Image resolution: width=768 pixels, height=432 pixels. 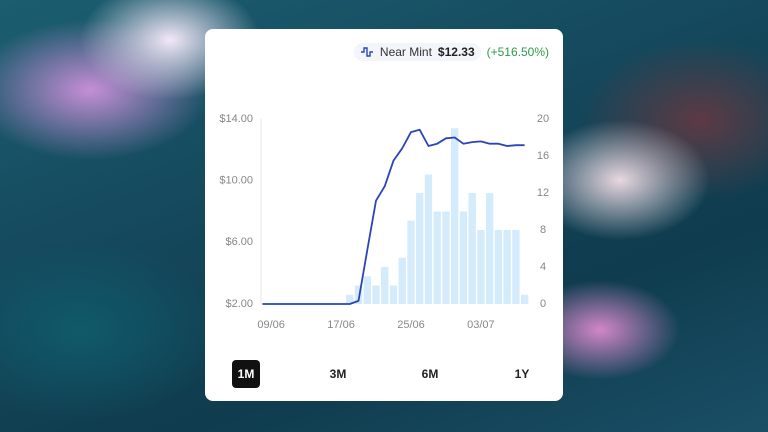 I want to click on header: Near Mint $12.33 (+516.50%), so click(x=451, y=52).